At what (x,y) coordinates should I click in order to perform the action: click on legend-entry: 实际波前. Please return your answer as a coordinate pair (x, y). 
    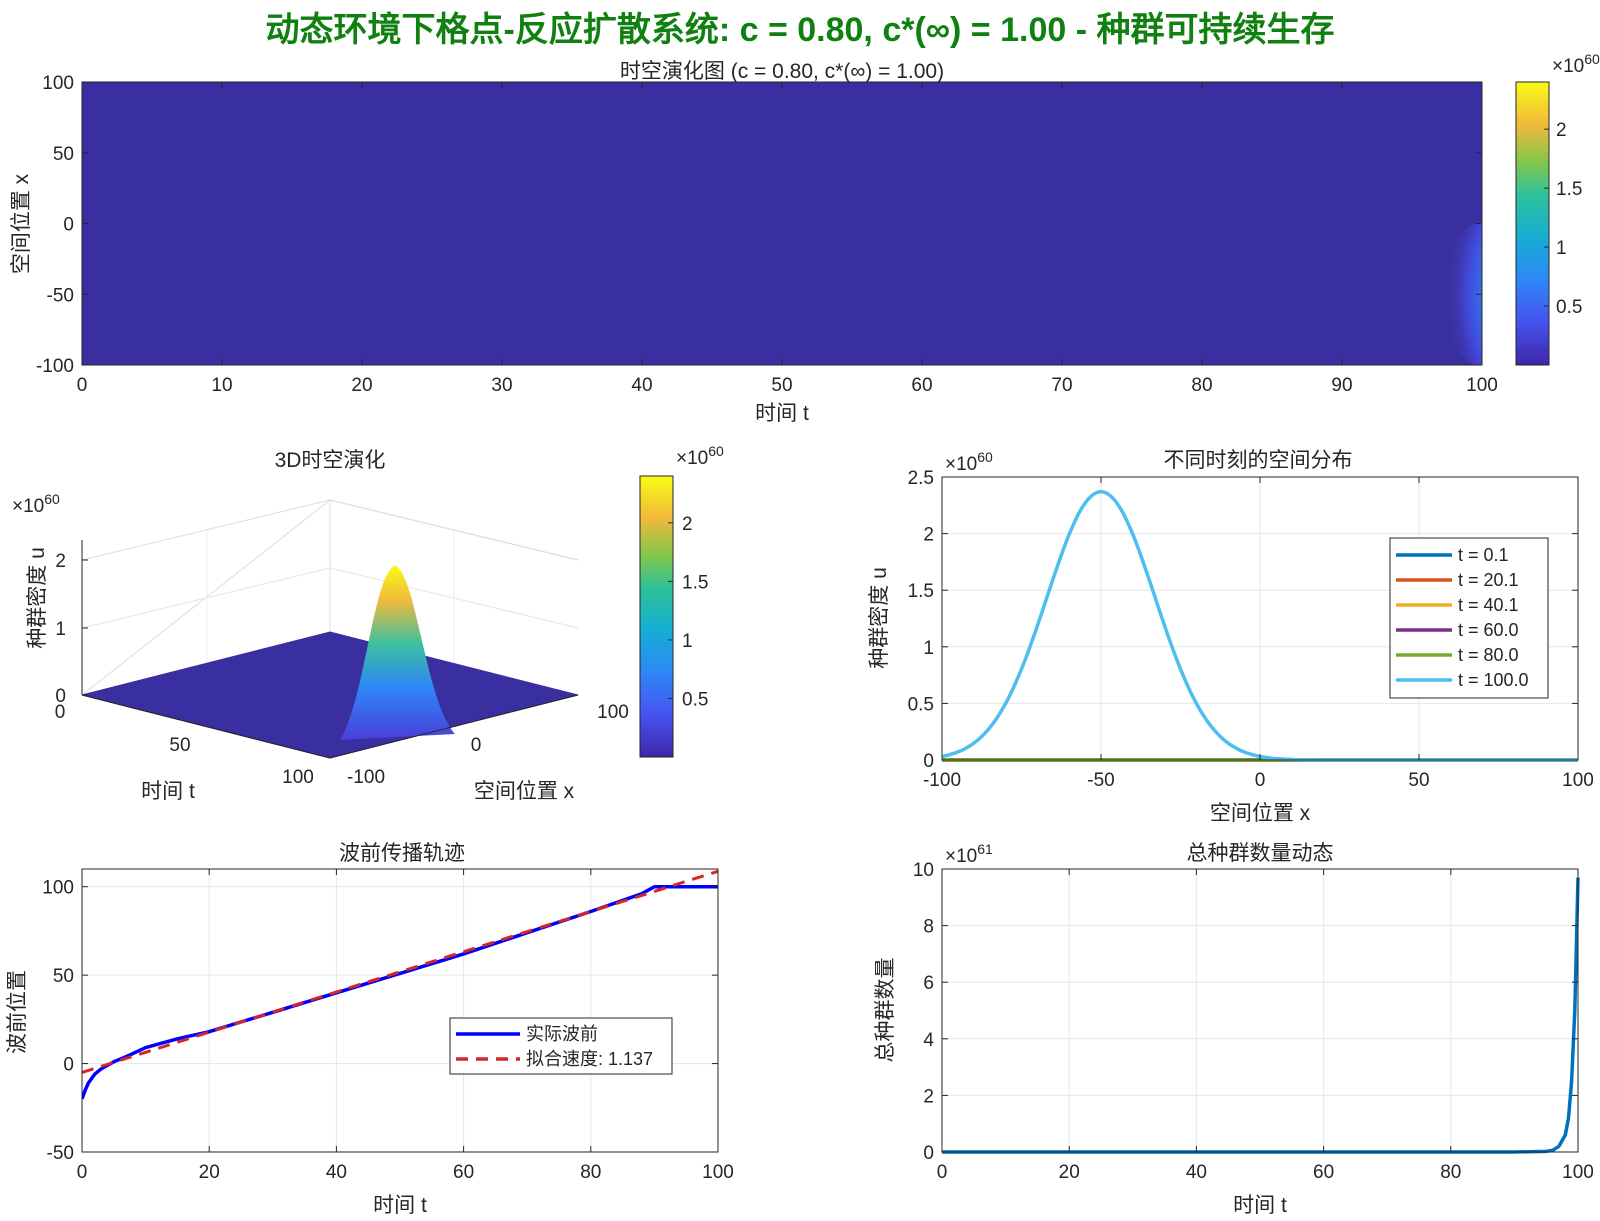
    Looking at the image, I should click on (562, 1034).